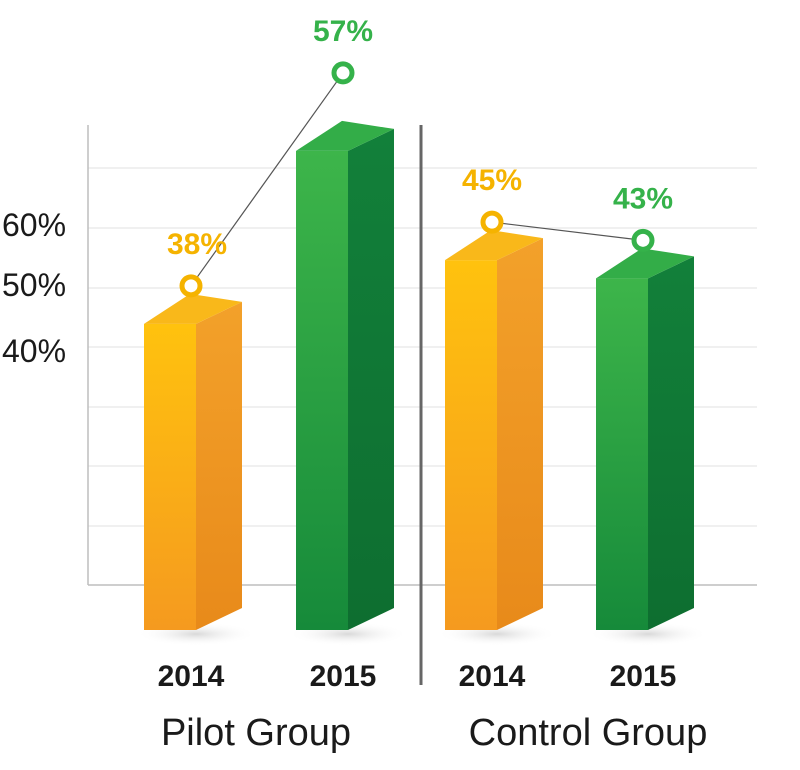 The image size is (800, 770). I want to click on bar-side-control-2014, so click(520, 434).